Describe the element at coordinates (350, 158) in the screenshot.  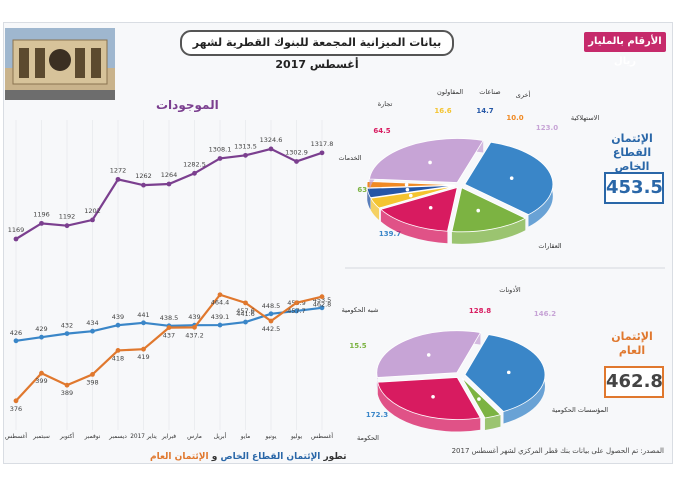
I see `slice-label: الخدمات` at that location.